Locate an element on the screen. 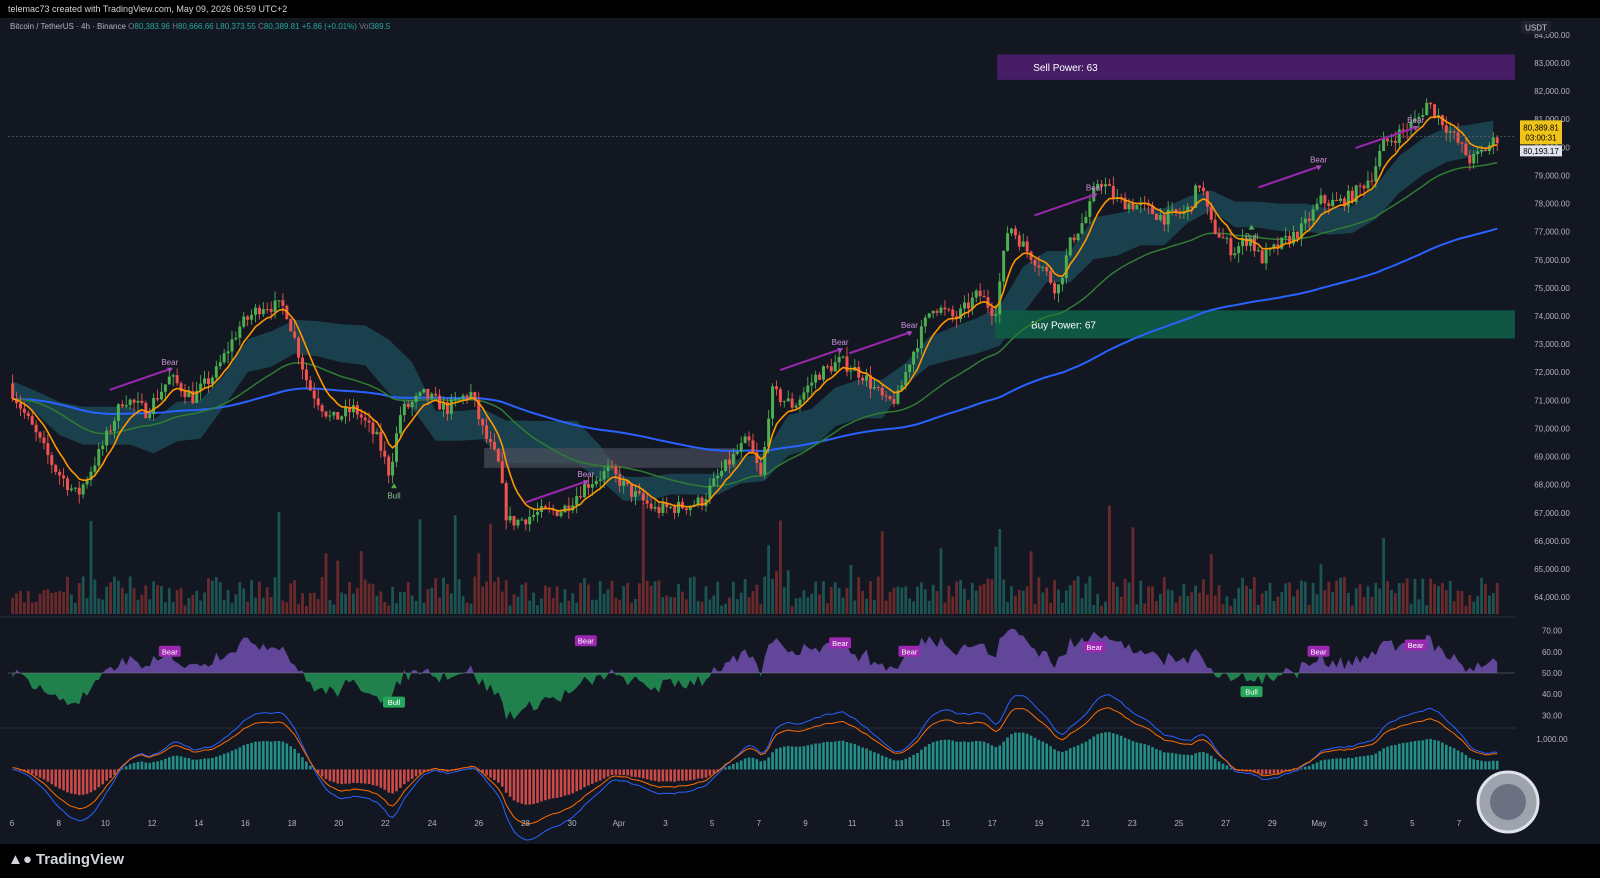  time-tick-label: 10 is located at coordinates (105, 823).